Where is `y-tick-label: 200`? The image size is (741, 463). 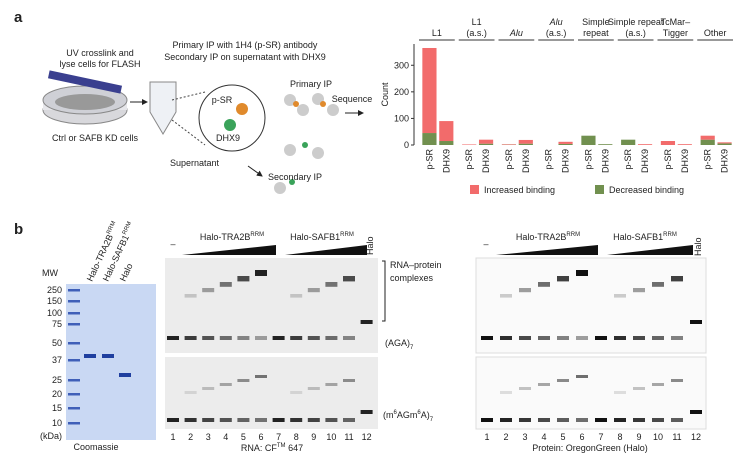
y-tick-label: 200 is located at coordinates (401, 92).